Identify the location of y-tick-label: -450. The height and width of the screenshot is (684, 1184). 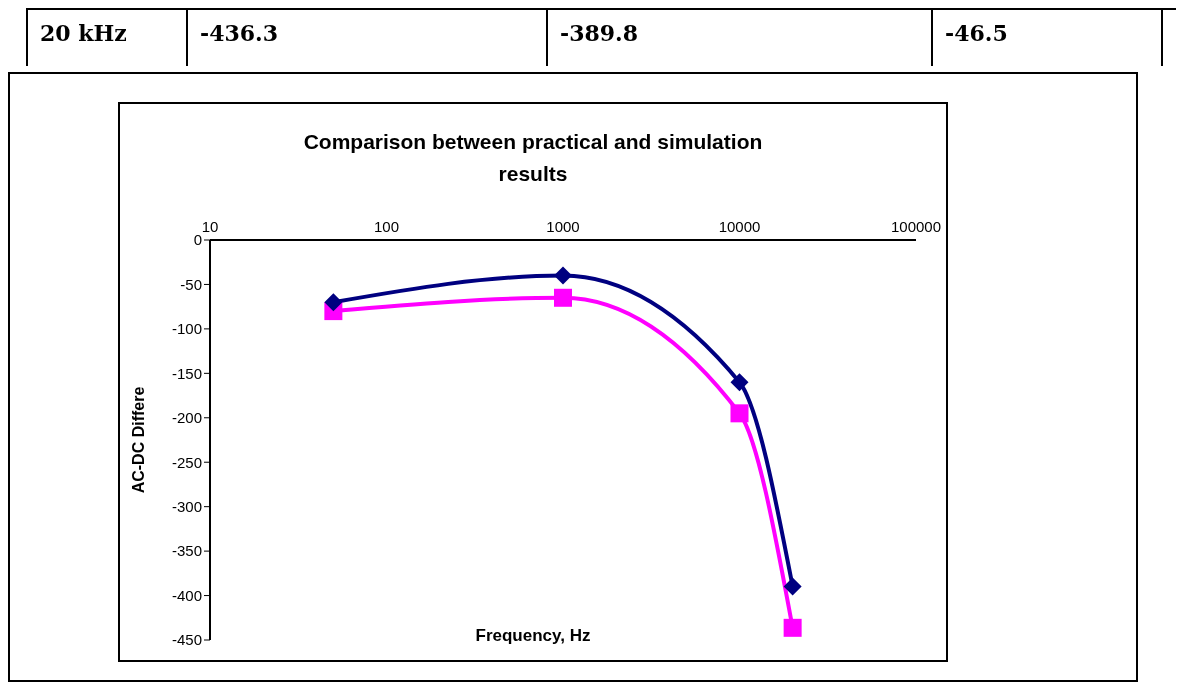
(186, 640).